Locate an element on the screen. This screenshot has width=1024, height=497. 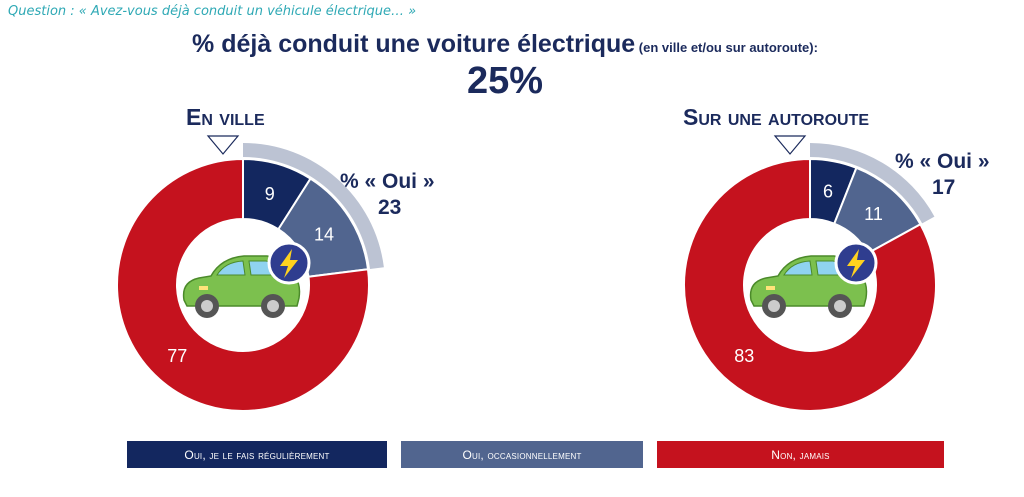
chart-title-autoroute: Sur une autoroute is located at coordinates (776, 117).